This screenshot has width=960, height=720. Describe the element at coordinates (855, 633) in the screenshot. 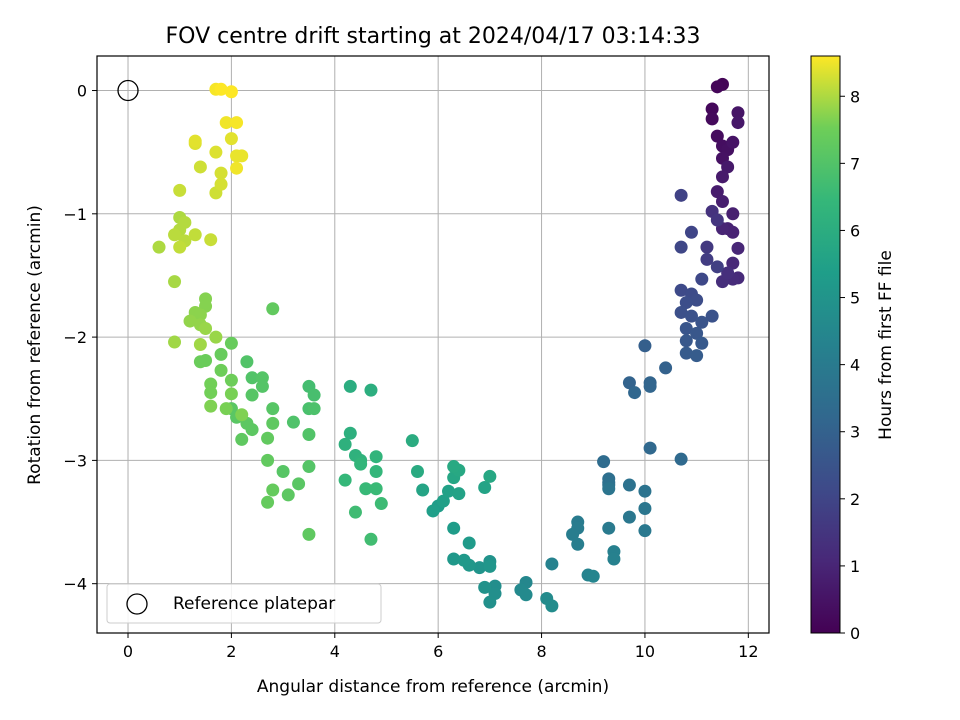

I see `colorbar-tick-label: 0` at that location.